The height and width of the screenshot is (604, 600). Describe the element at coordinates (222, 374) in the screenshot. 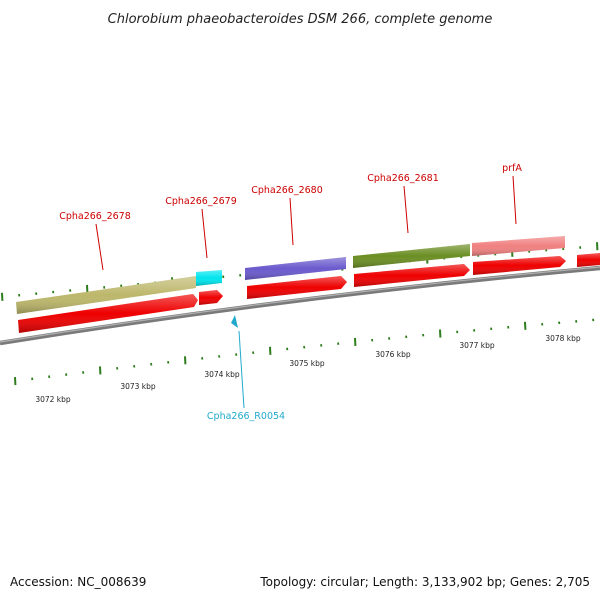

I see `kbp-label-3074: 3074 kbp` at that location.